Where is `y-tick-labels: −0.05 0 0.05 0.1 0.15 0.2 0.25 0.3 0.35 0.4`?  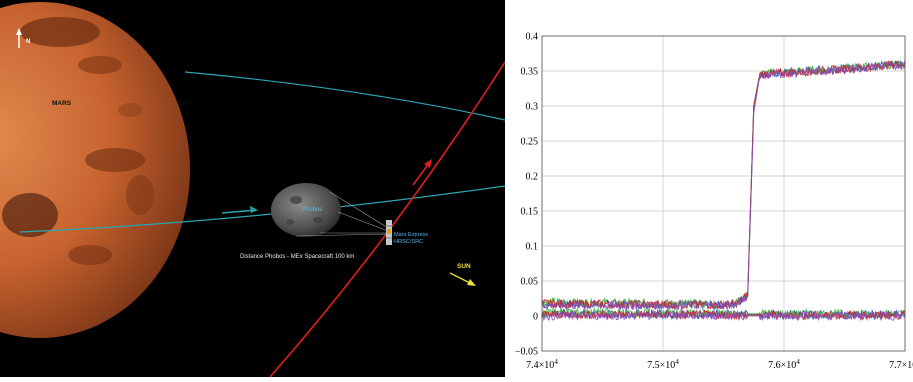 y-tick-labels: −0.05 0 0.05 0.1 0.15 0.2 0.25 0.3 0.35 0.4 is located at coordinates (526, 195).